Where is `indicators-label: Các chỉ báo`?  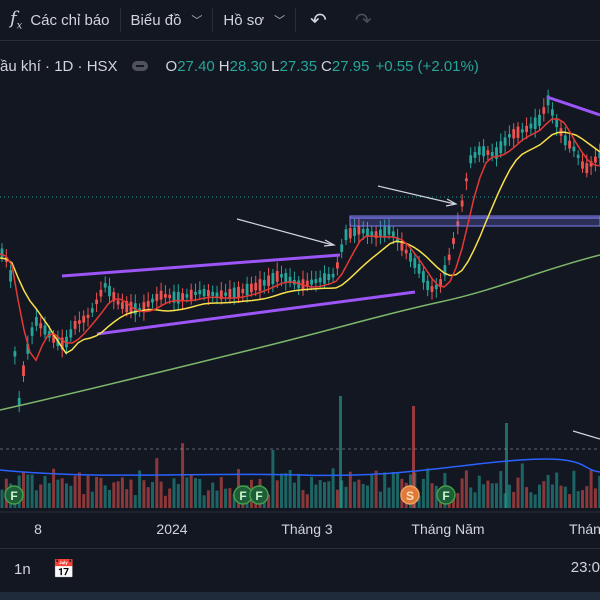
indicators-label: Các chỉ báo is located at coordinates (70, 20).